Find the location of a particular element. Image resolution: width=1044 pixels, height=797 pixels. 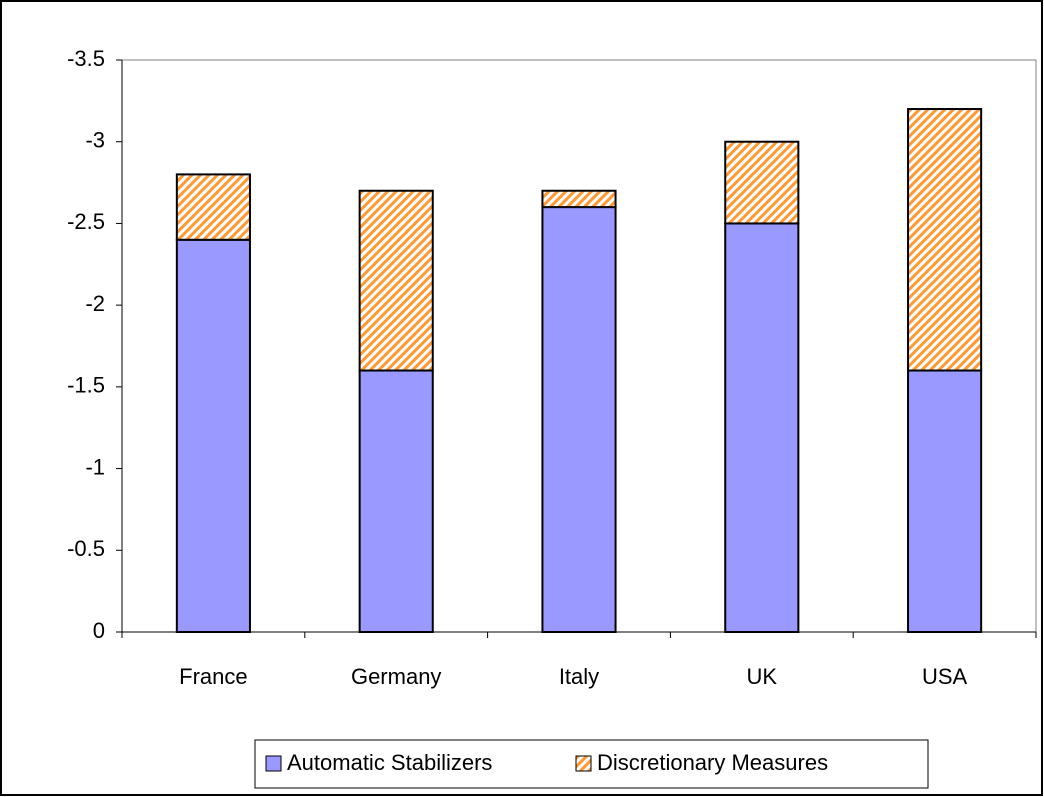

y-tick-label: -3 is located at coordinates (95, 140).